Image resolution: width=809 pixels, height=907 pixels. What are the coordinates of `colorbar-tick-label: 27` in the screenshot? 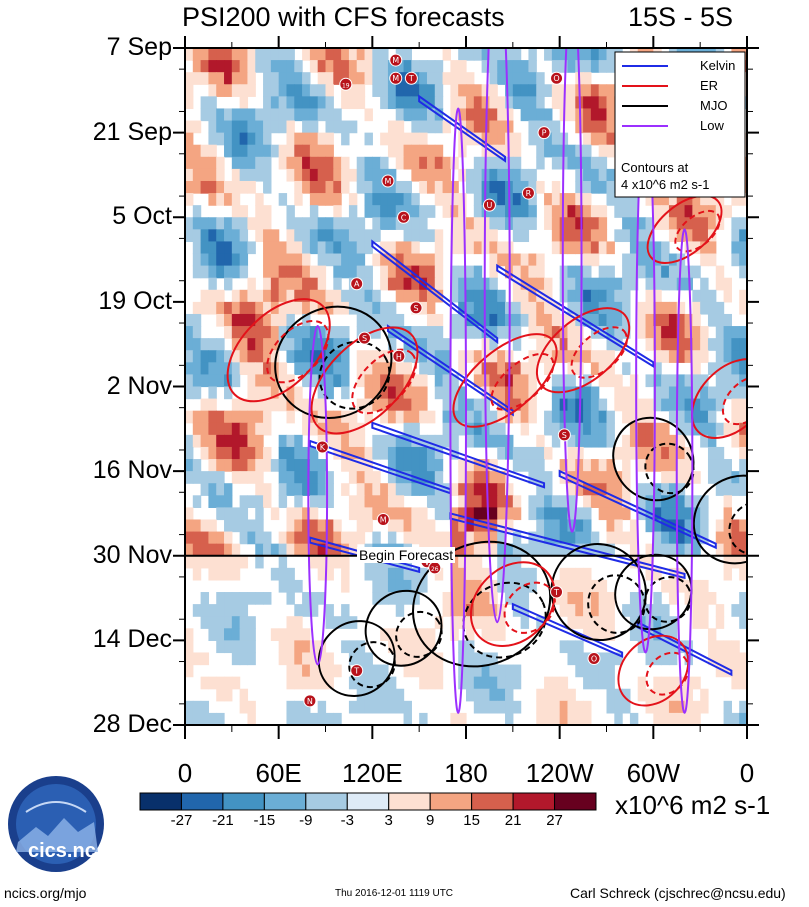 It's located at (554, 820).